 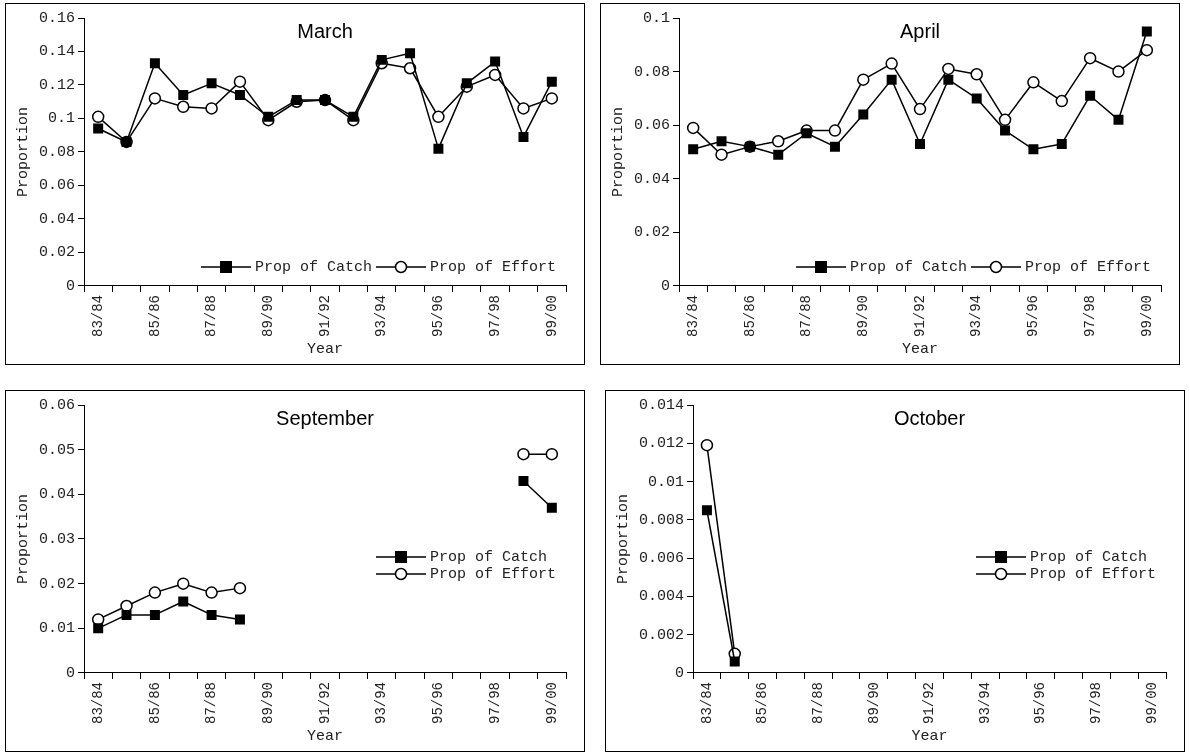 I want to click on y-tick-label: 0.014, so click(x=661, y=405).